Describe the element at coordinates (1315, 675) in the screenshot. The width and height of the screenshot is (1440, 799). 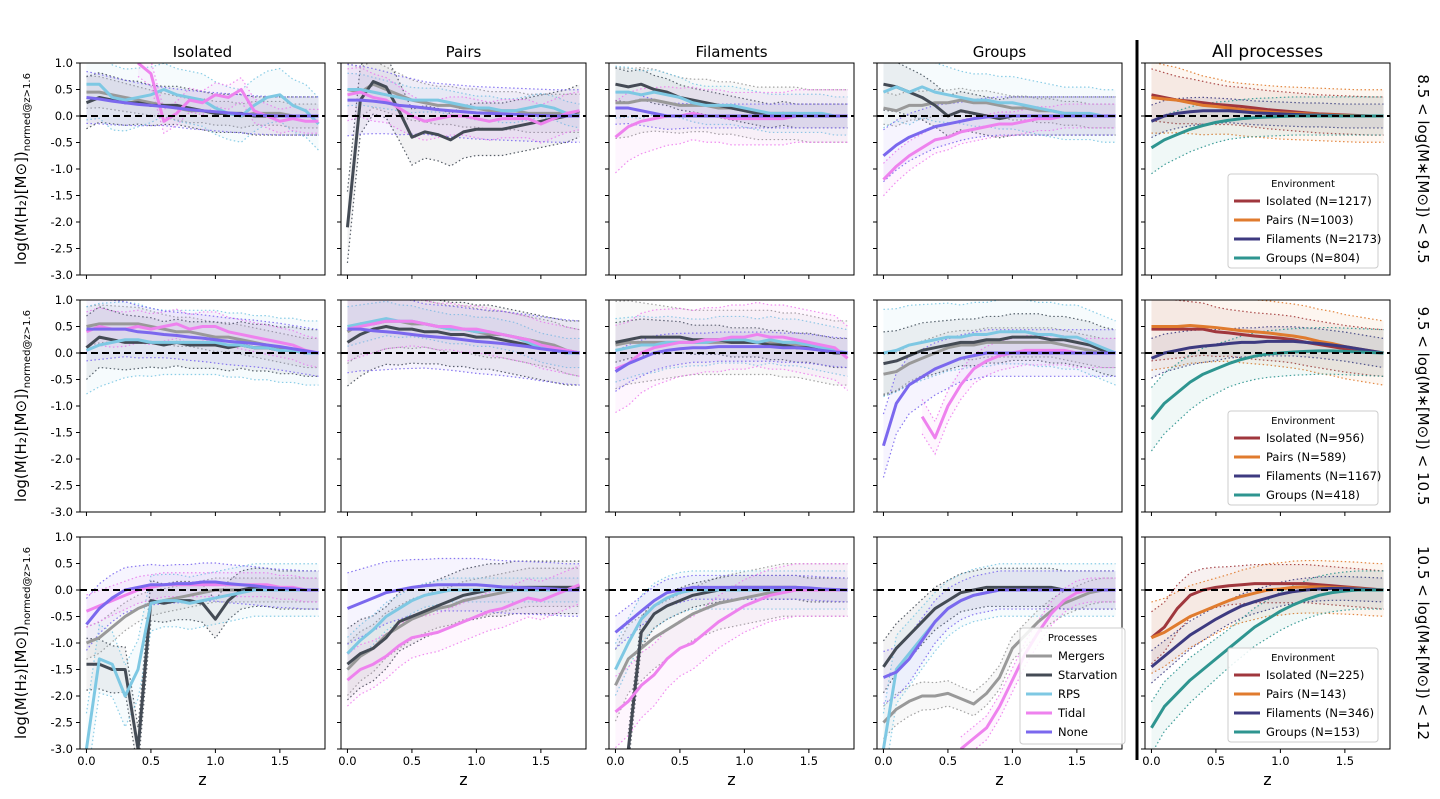
I see `legend-label: Isolated (N=225)` at that location.